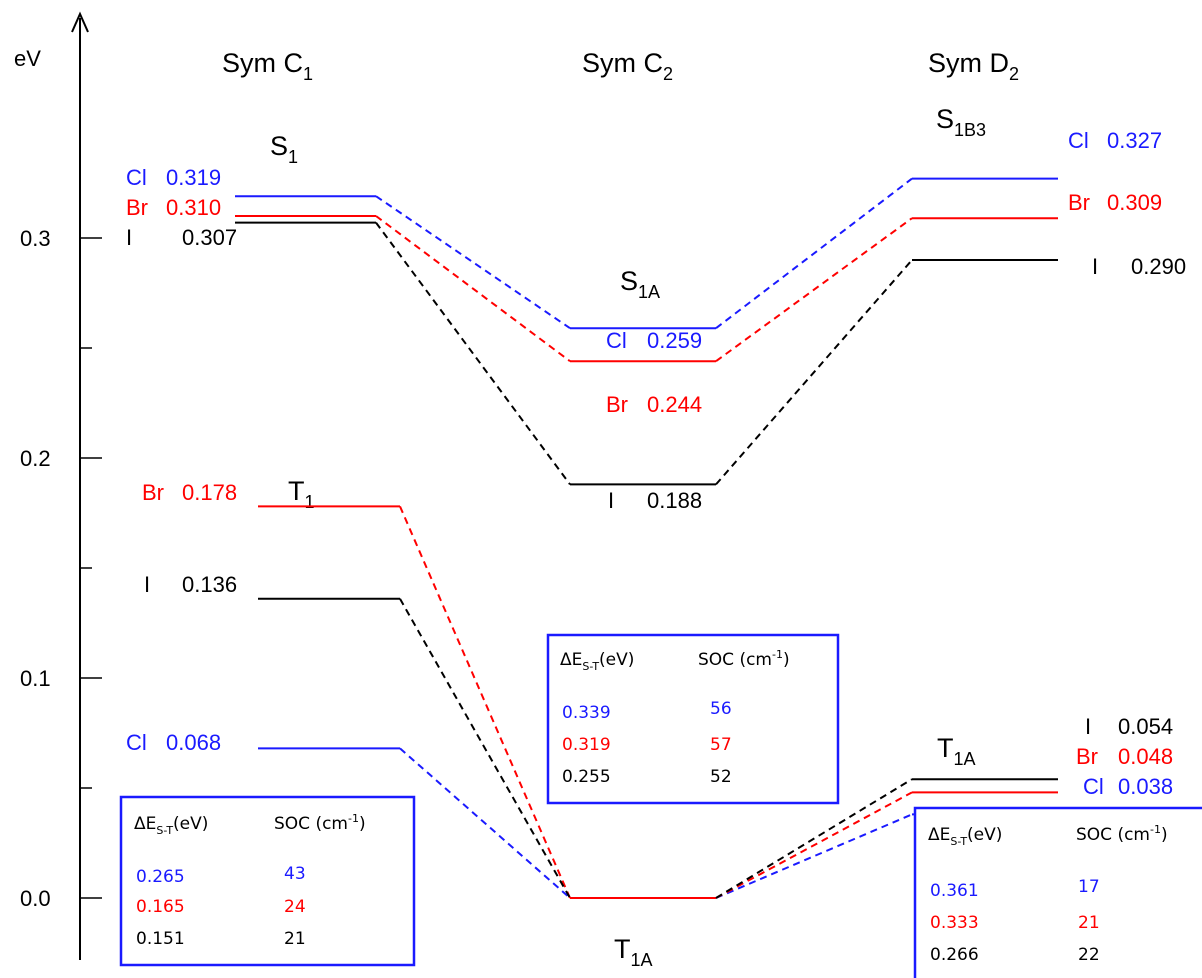 This screenshot has width=1202, height=978. I want to click on column-title-d2: Sym D2, so click(973, 66).